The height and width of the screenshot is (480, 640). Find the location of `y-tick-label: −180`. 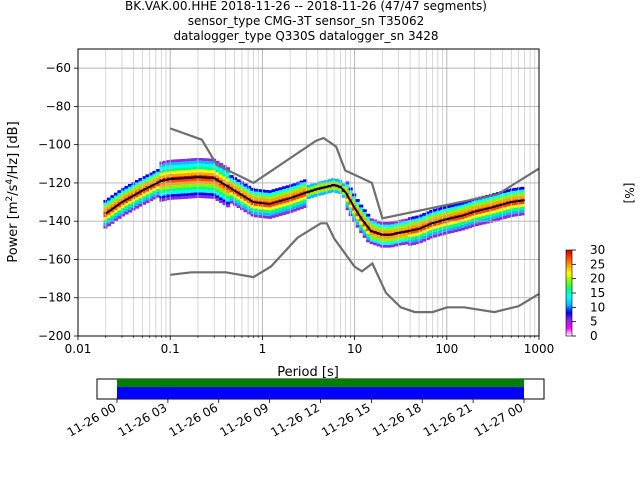

y-tick-label: −180 is located at coordinates (54, 298).